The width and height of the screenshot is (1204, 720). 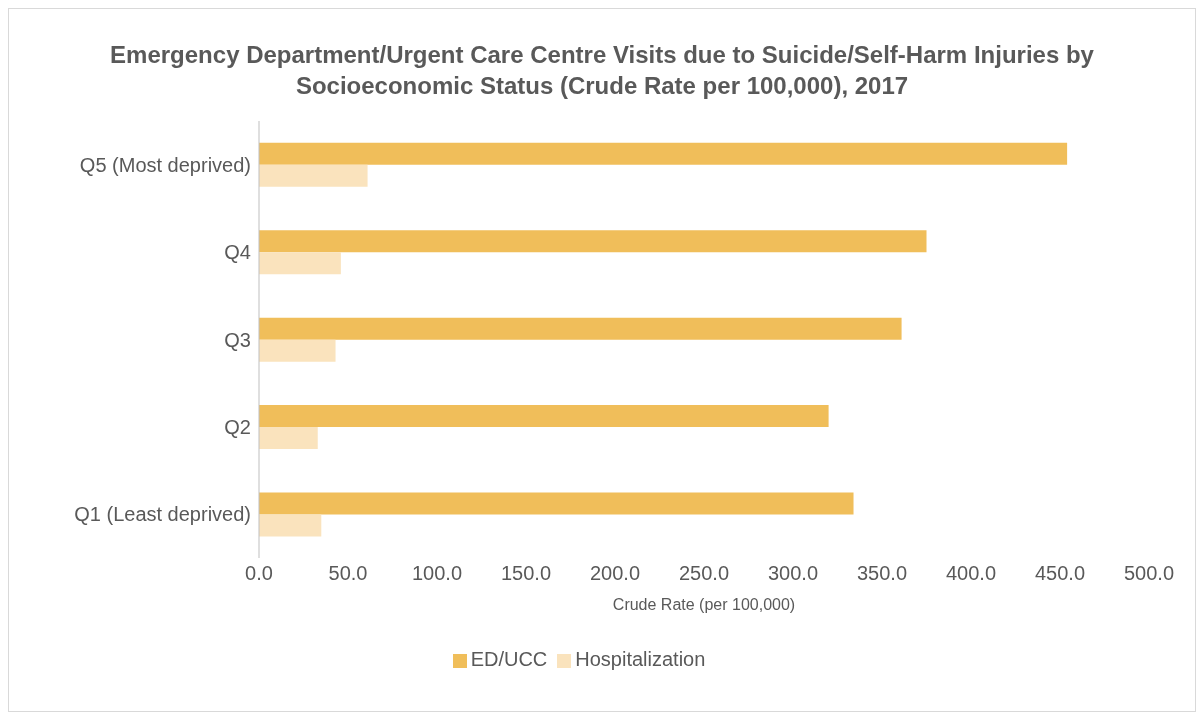 I want to click on x-tick-label: 200.0, so click(x=615, y=573).